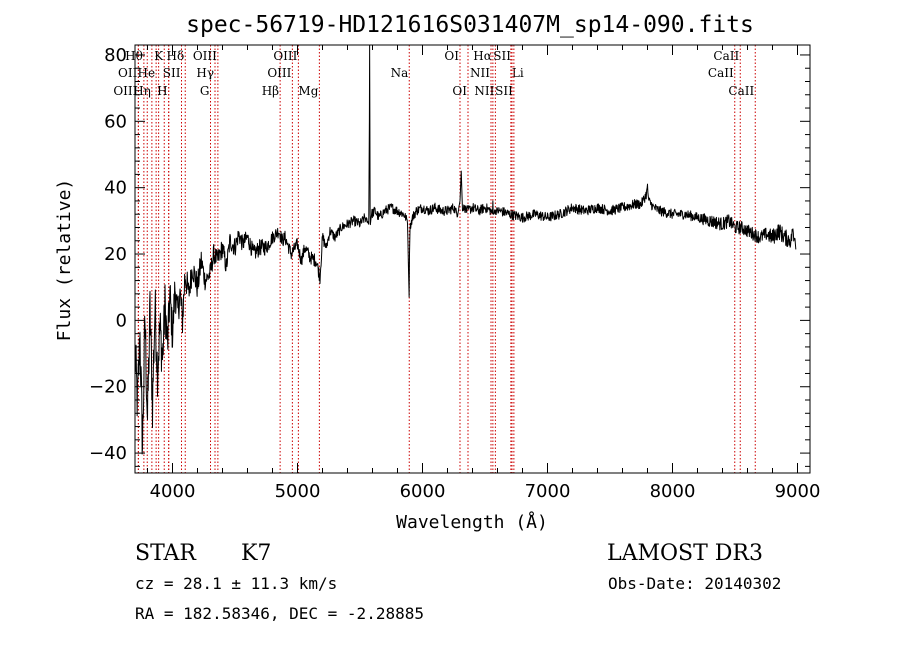 This screenshot has height=649, width=900. Describe the element at coordinates (128, 73) in the screenshot. I see `spectral-line-label: OII` at that location.